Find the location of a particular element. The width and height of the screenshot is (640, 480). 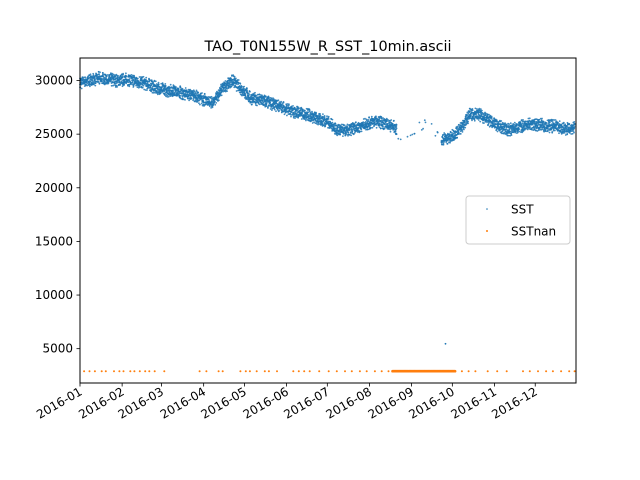

y-tick-label: 15000 is located at coordinates (54, 241).